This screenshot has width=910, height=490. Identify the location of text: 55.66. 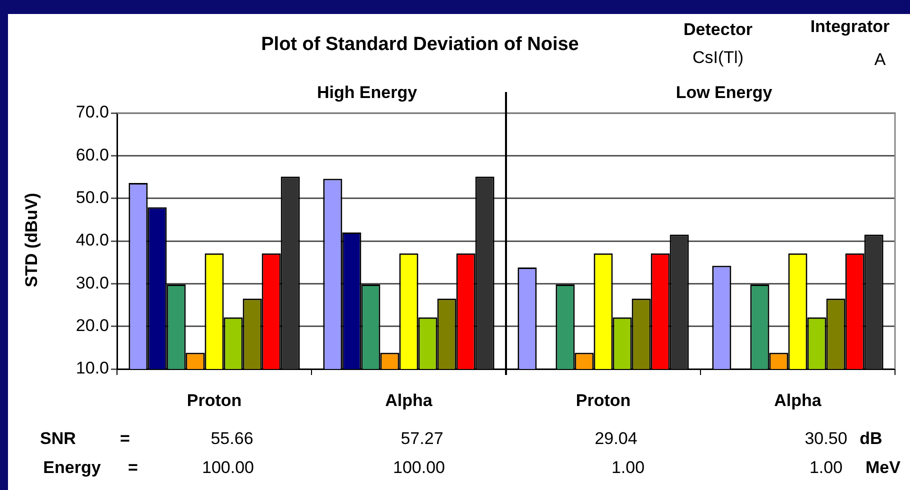
(232, 439).